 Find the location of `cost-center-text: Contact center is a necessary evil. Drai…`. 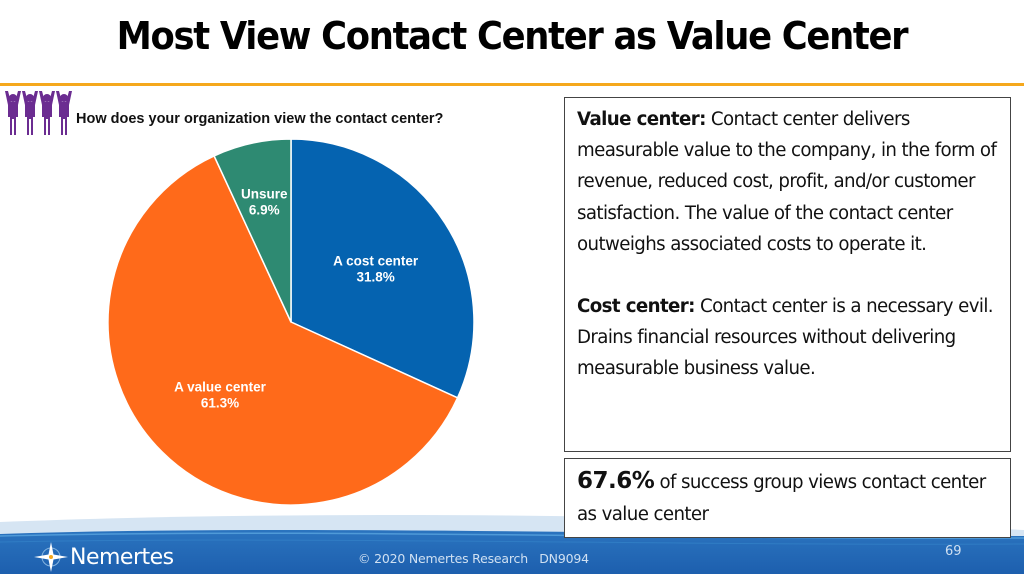

cost-center-text: Contact center is a necessary evil. Drai… is located at coordinates (785, 338).